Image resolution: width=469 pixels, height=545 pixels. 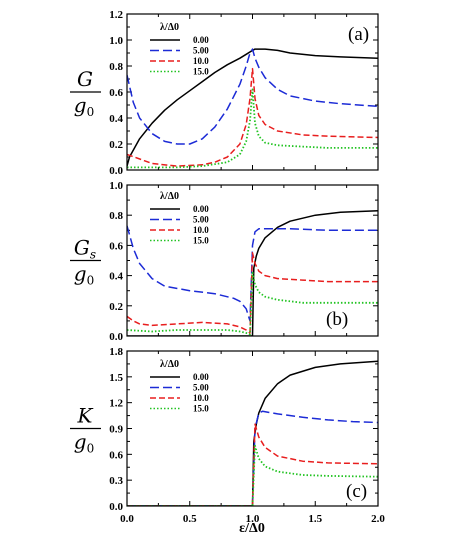 I want to click on x-tick-label: 1.0, so click(x=253, y=519).